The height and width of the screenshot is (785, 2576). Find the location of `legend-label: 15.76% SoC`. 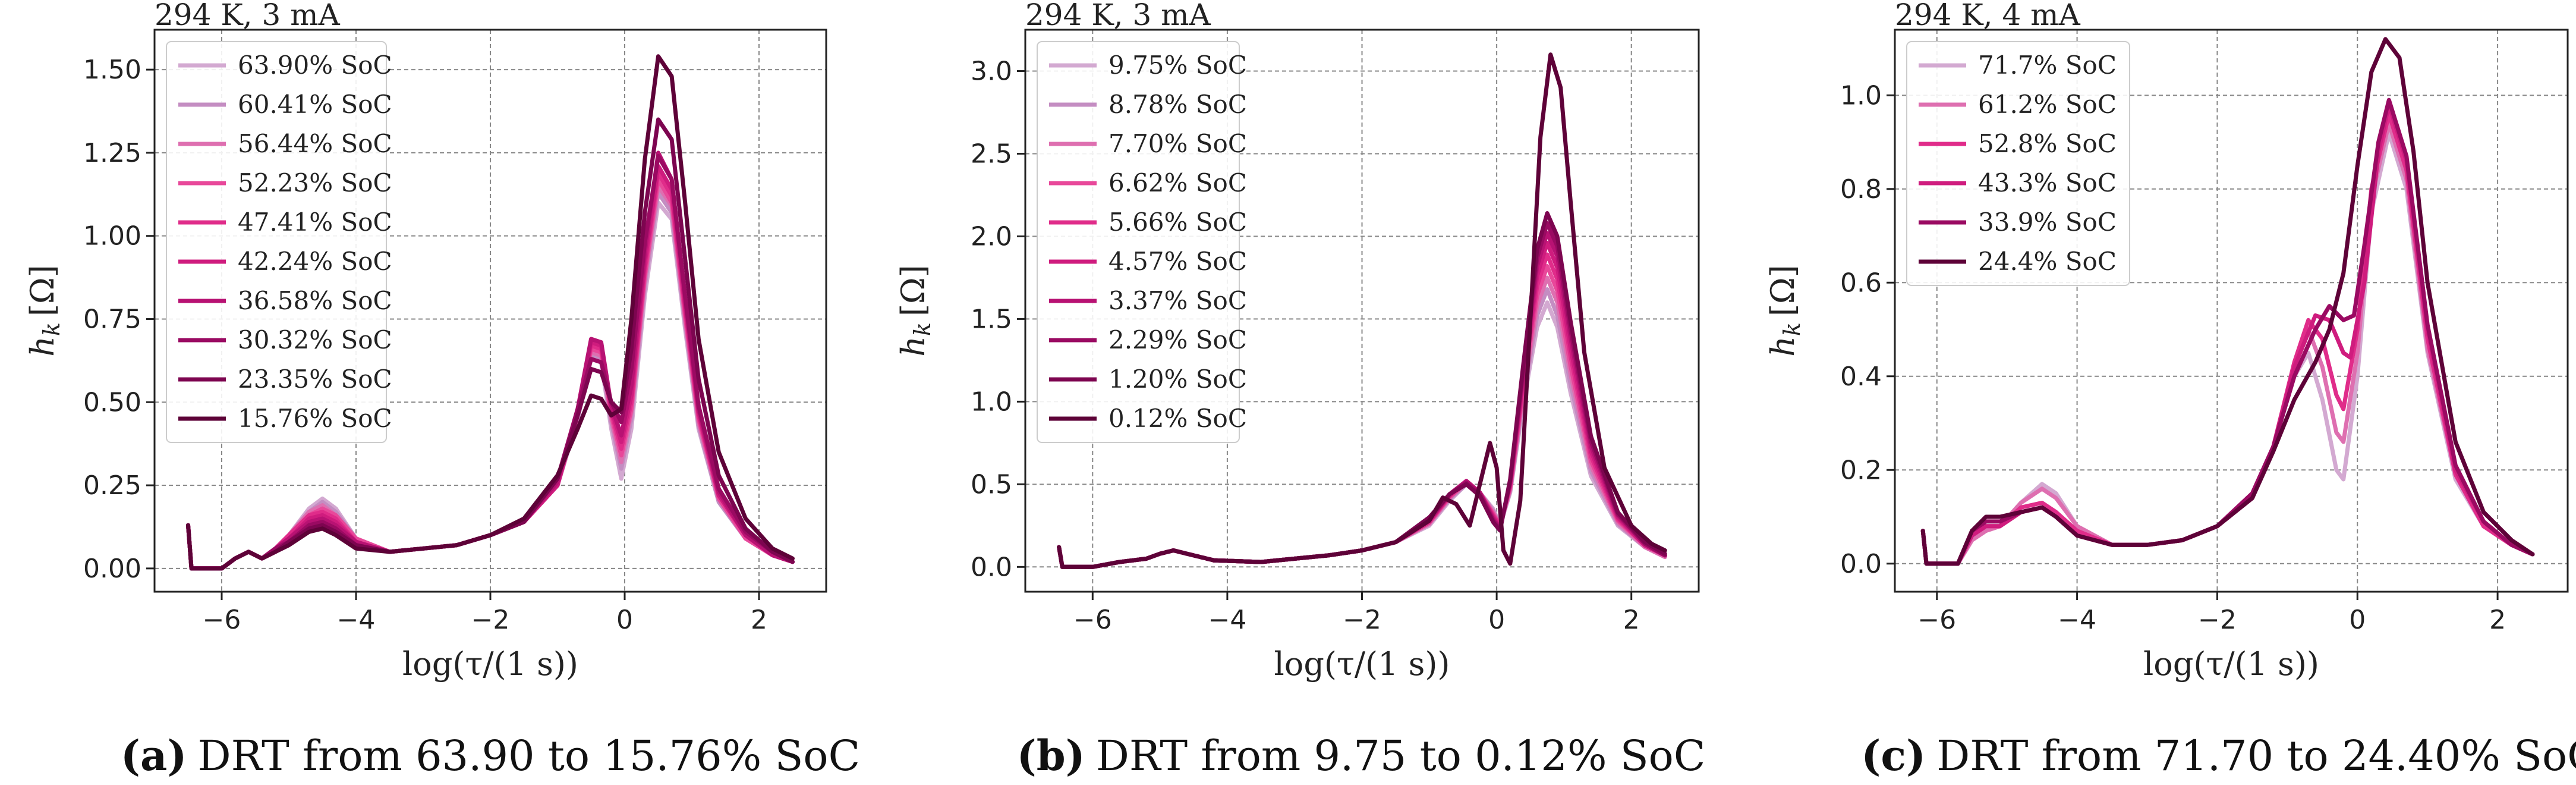

legend-label: 15.76% SoC is located at coordinates (315, 419).